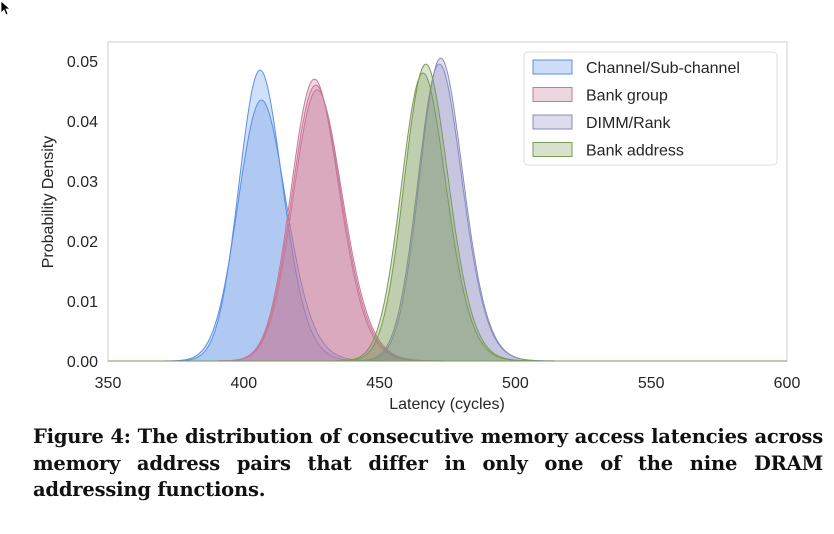 The height and width of the screenshot is (534, 834). Describe the element at coordinates (628, 123) in the screenshot. I see `legend-label: DIMM/Rank` at that location.